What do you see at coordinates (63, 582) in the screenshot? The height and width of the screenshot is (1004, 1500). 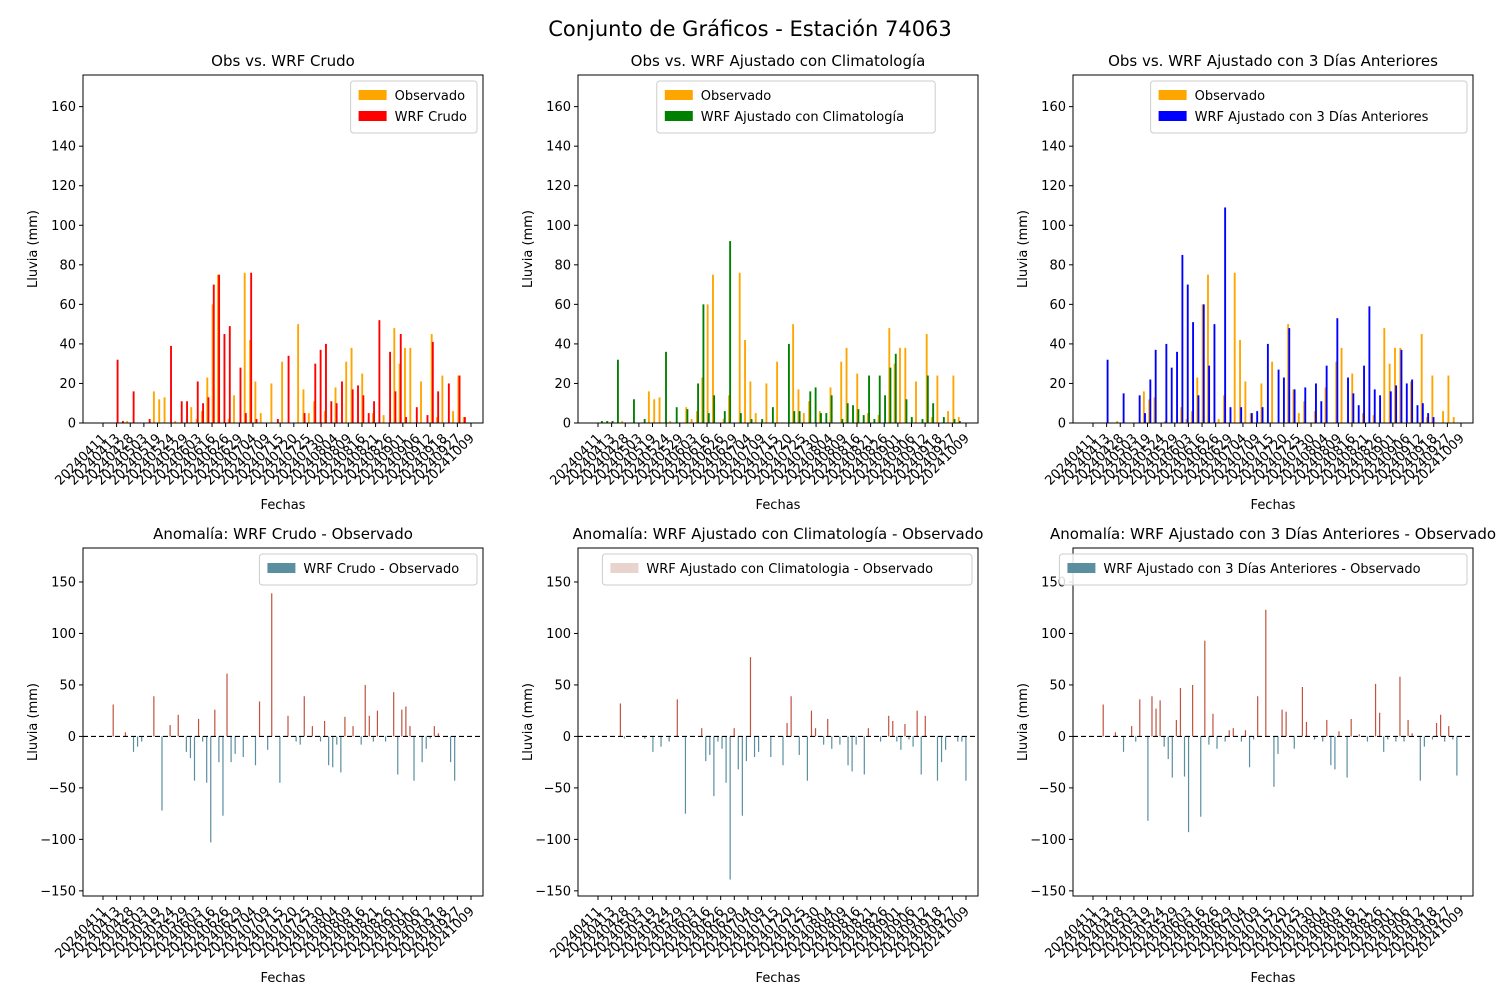 I see `y-tick-label: 150` at bounding box center [63, 582].